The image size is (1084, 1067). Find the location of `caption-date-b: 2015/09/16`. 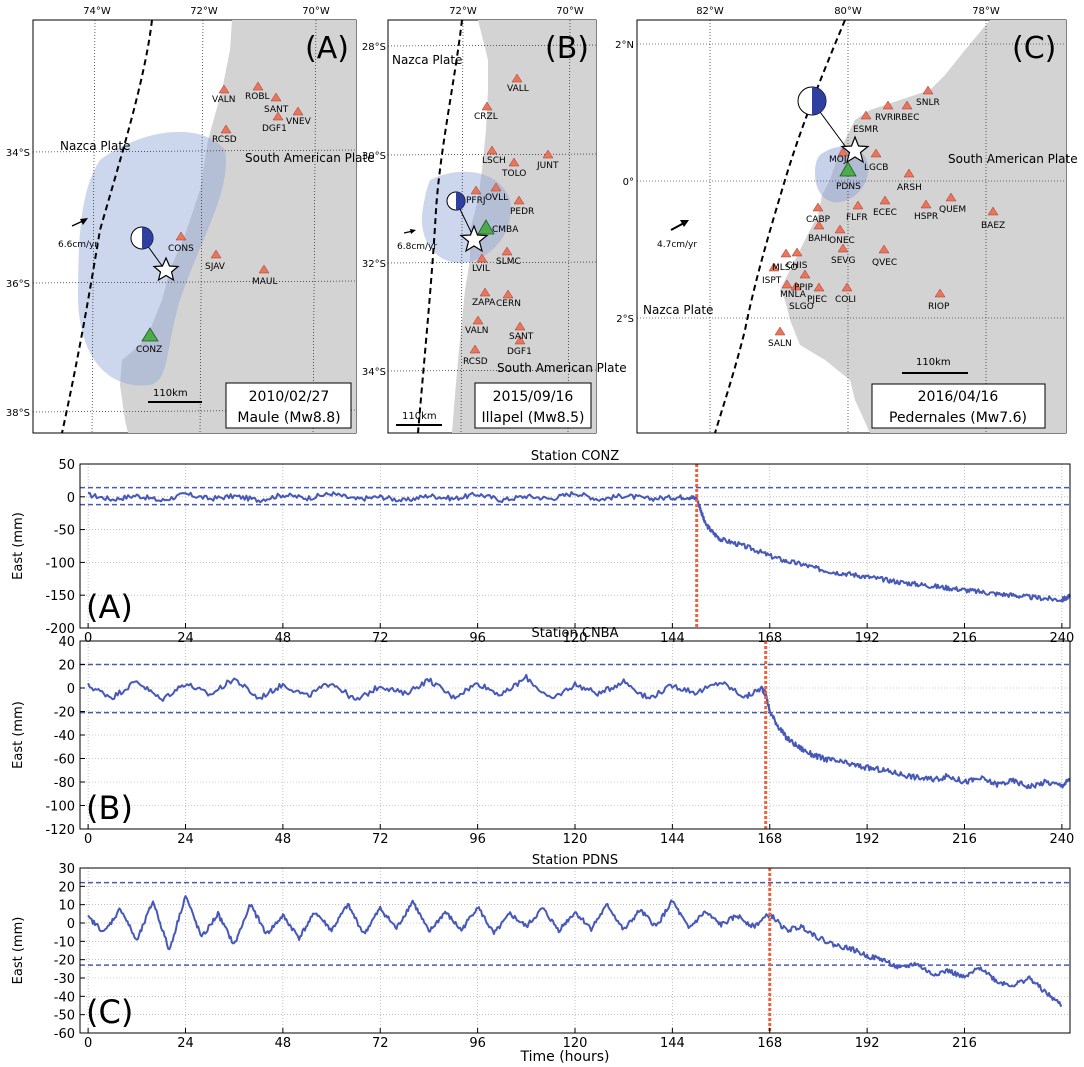

caption-date-b: 2015/09/16 is located at coordinates (533, 397).